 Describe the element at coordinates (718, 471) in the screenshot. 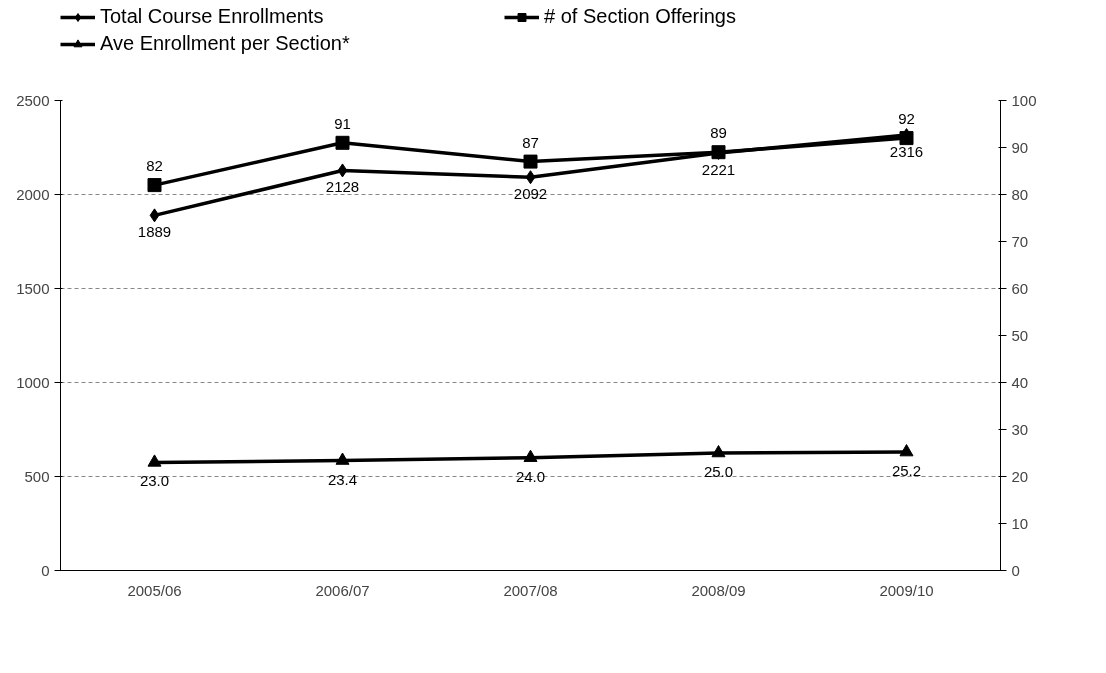

I see `data-label: 25.0` at that location.